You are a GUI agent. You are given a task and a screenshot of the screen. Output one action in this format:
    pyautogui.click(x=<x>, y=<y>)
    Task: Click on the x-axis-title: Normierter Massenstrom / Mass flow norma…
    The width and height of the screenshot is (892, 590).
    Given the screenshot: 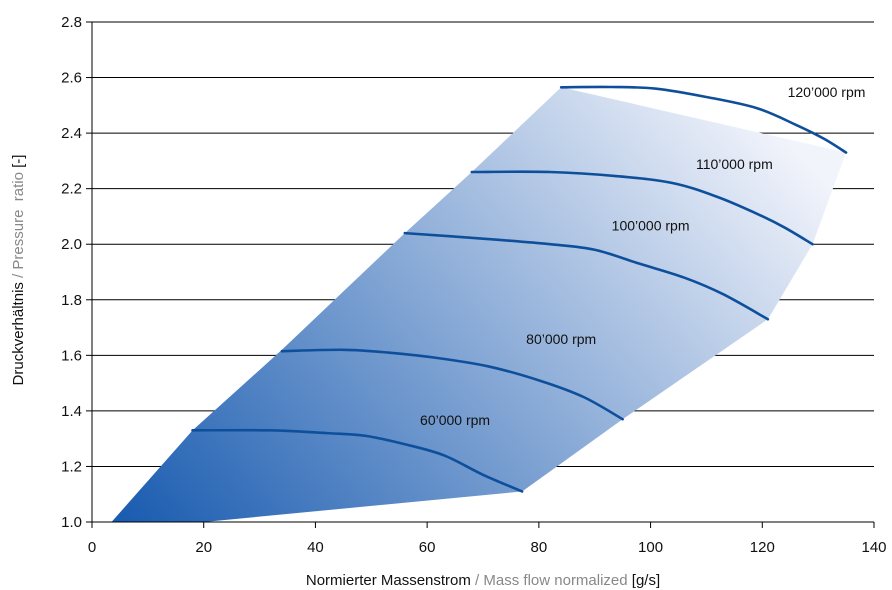 What is the action you would take?
    pyautogui.click(x=483, y=580)
    